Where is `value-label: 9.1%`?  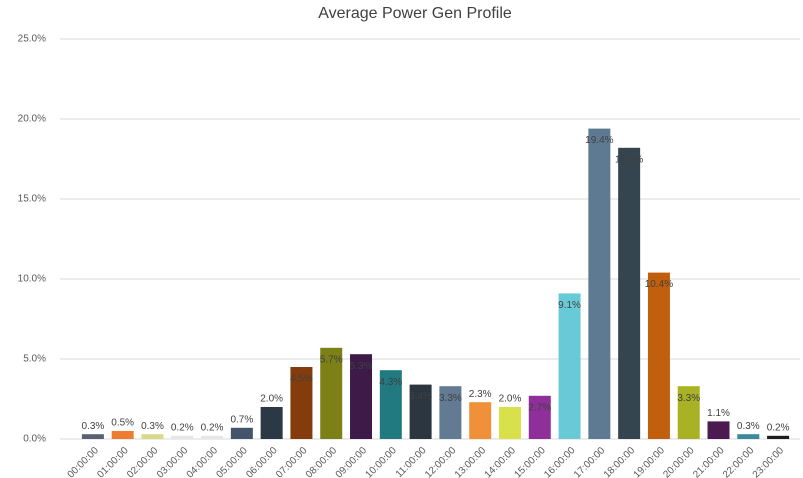
value-label: 9.1% is located at coordinates (569, 305).